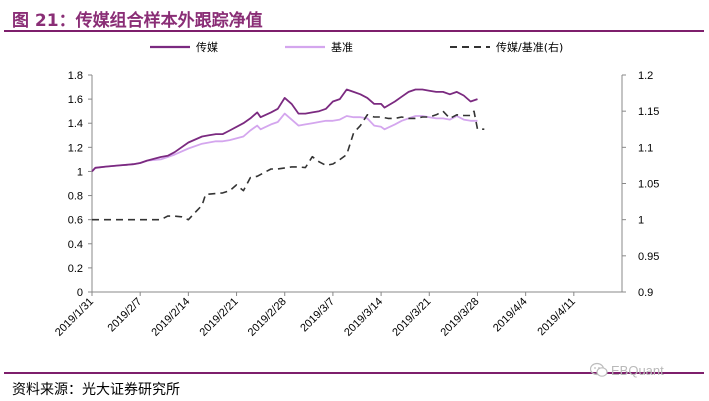  What do you see at coordinates (599, 369) in the screenshot?
I see `wechat-icon` at bounding box center [599, 369].